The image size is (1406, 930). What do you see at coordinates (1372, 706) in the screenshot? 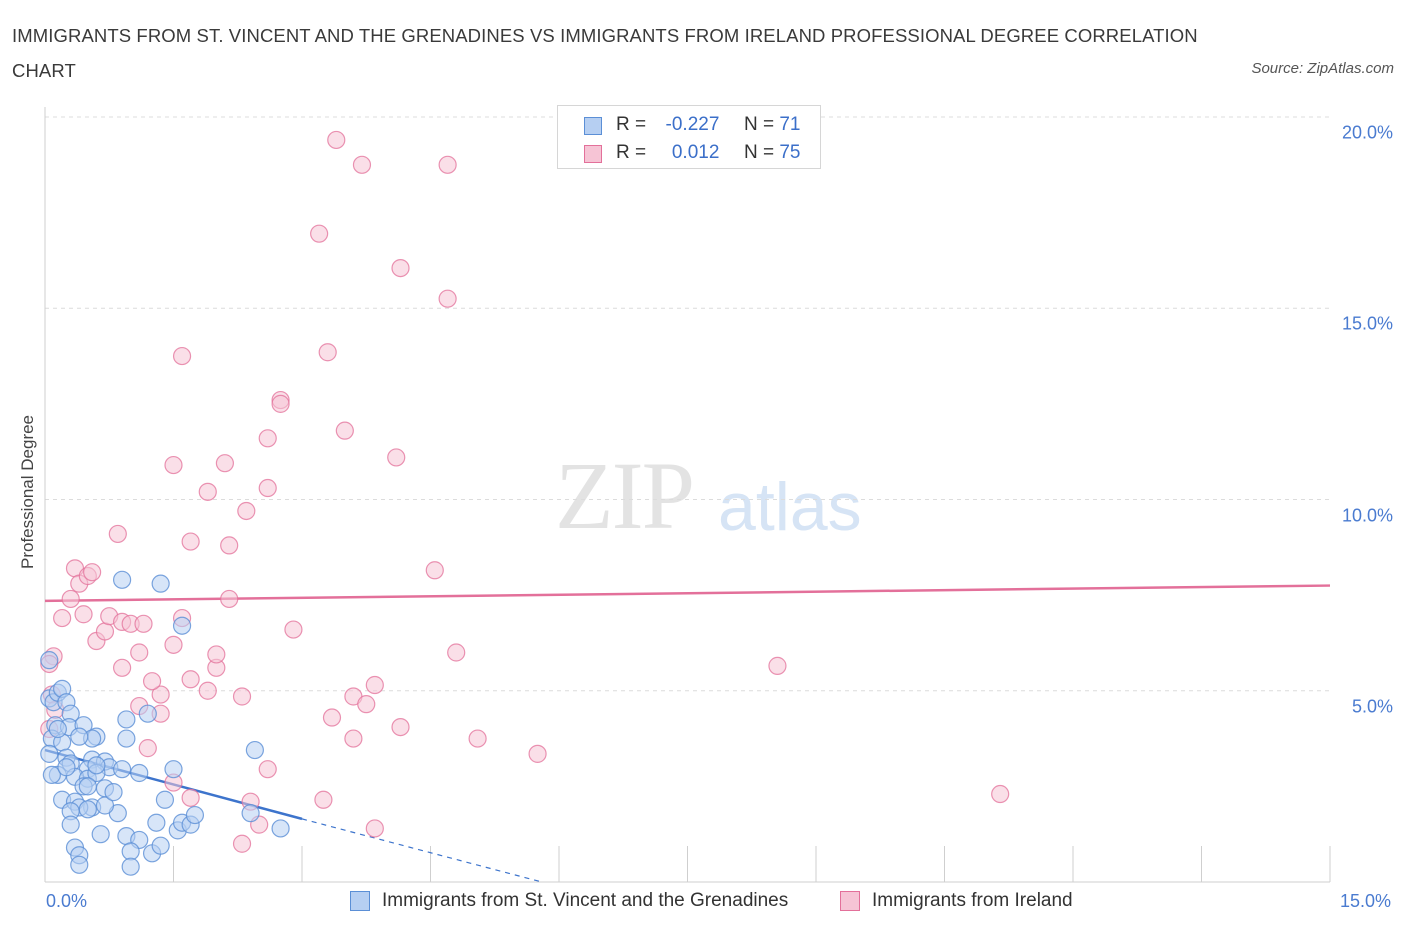
I see `y-tick-label: 5.0%` at bounding box center [1372, 706].